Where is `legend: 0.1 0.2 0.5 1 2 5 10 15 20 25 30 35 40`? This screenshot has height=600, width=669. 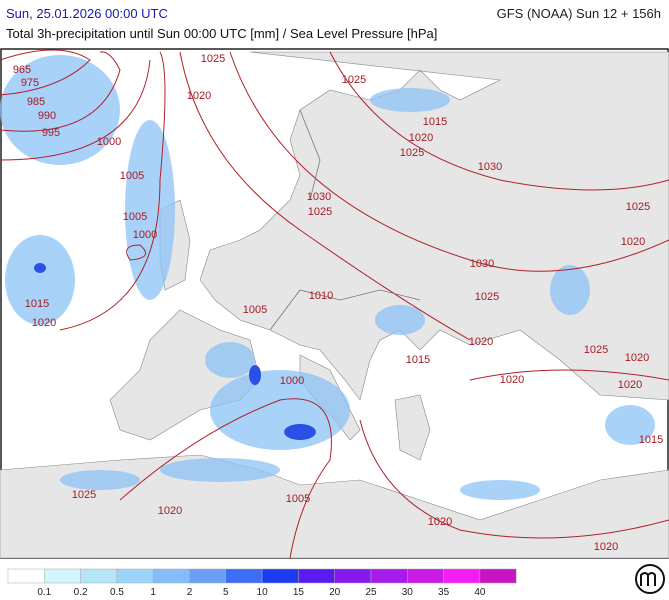 legend: 0.1 0.2 0.5 1 2 5 10 15 20 25 30 35 40 is located at coordinates (262, 583).